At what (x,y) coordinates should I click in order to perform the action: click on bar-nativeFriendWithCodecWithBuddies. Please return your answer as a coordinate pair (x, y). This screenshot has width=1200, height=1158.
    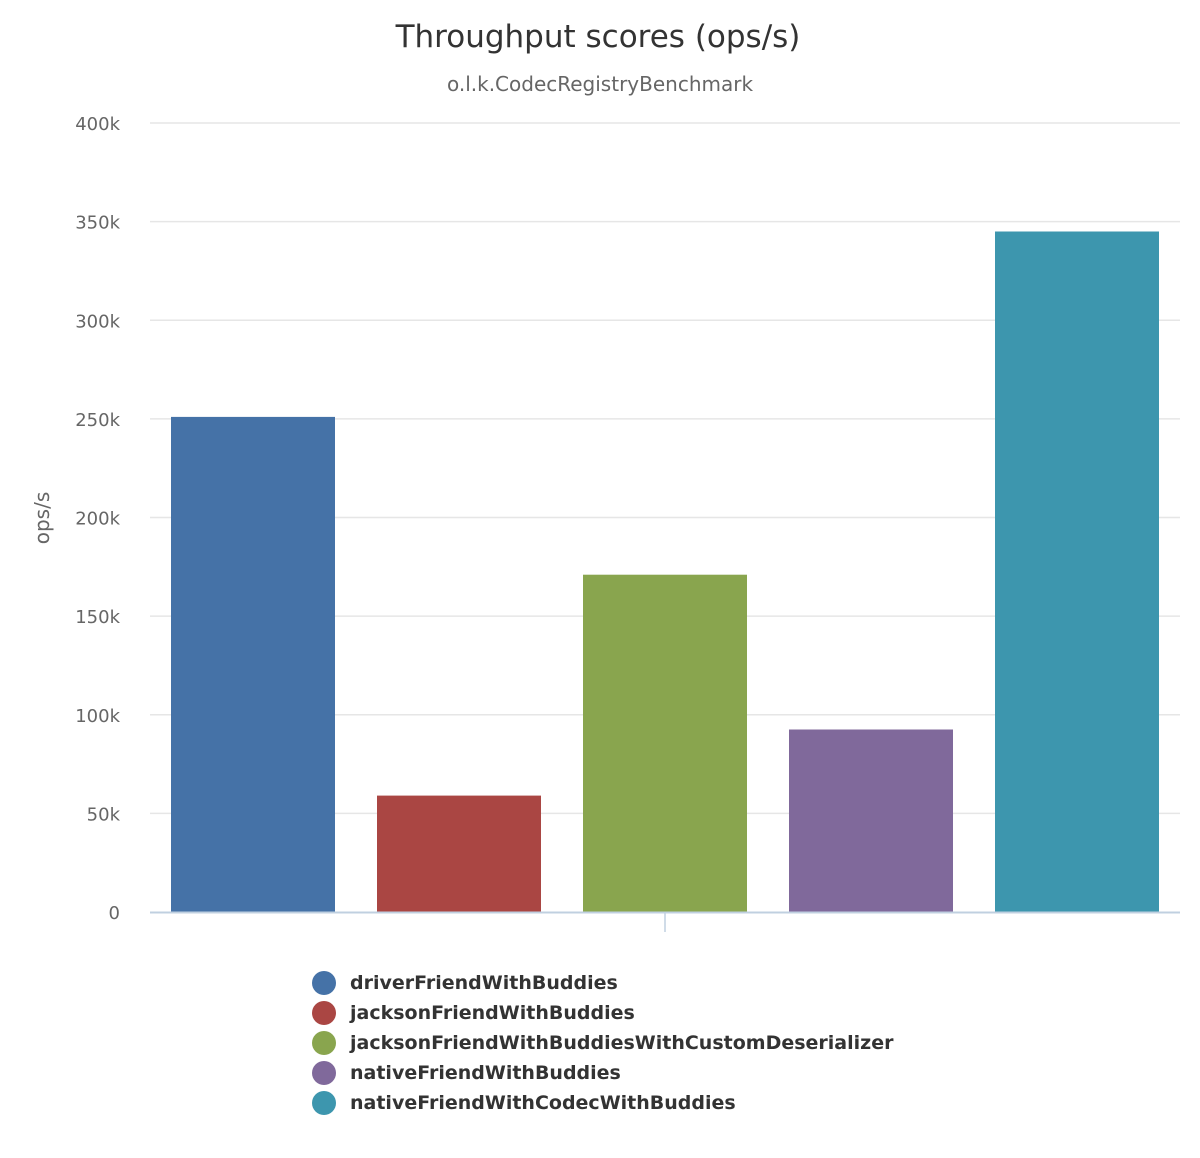
    Looking at the image, I should click on (1077, 572).